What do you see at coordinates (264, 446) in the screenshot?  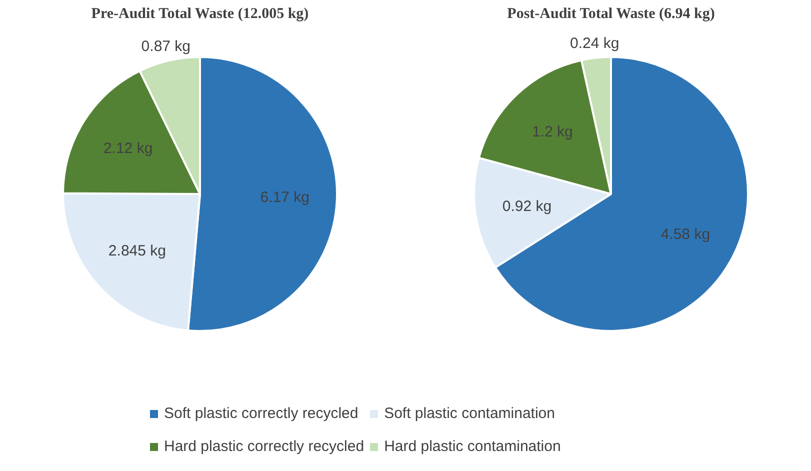 I see `legend-label: Hard plastic correctly recycled` at bounding box center [264, 446].